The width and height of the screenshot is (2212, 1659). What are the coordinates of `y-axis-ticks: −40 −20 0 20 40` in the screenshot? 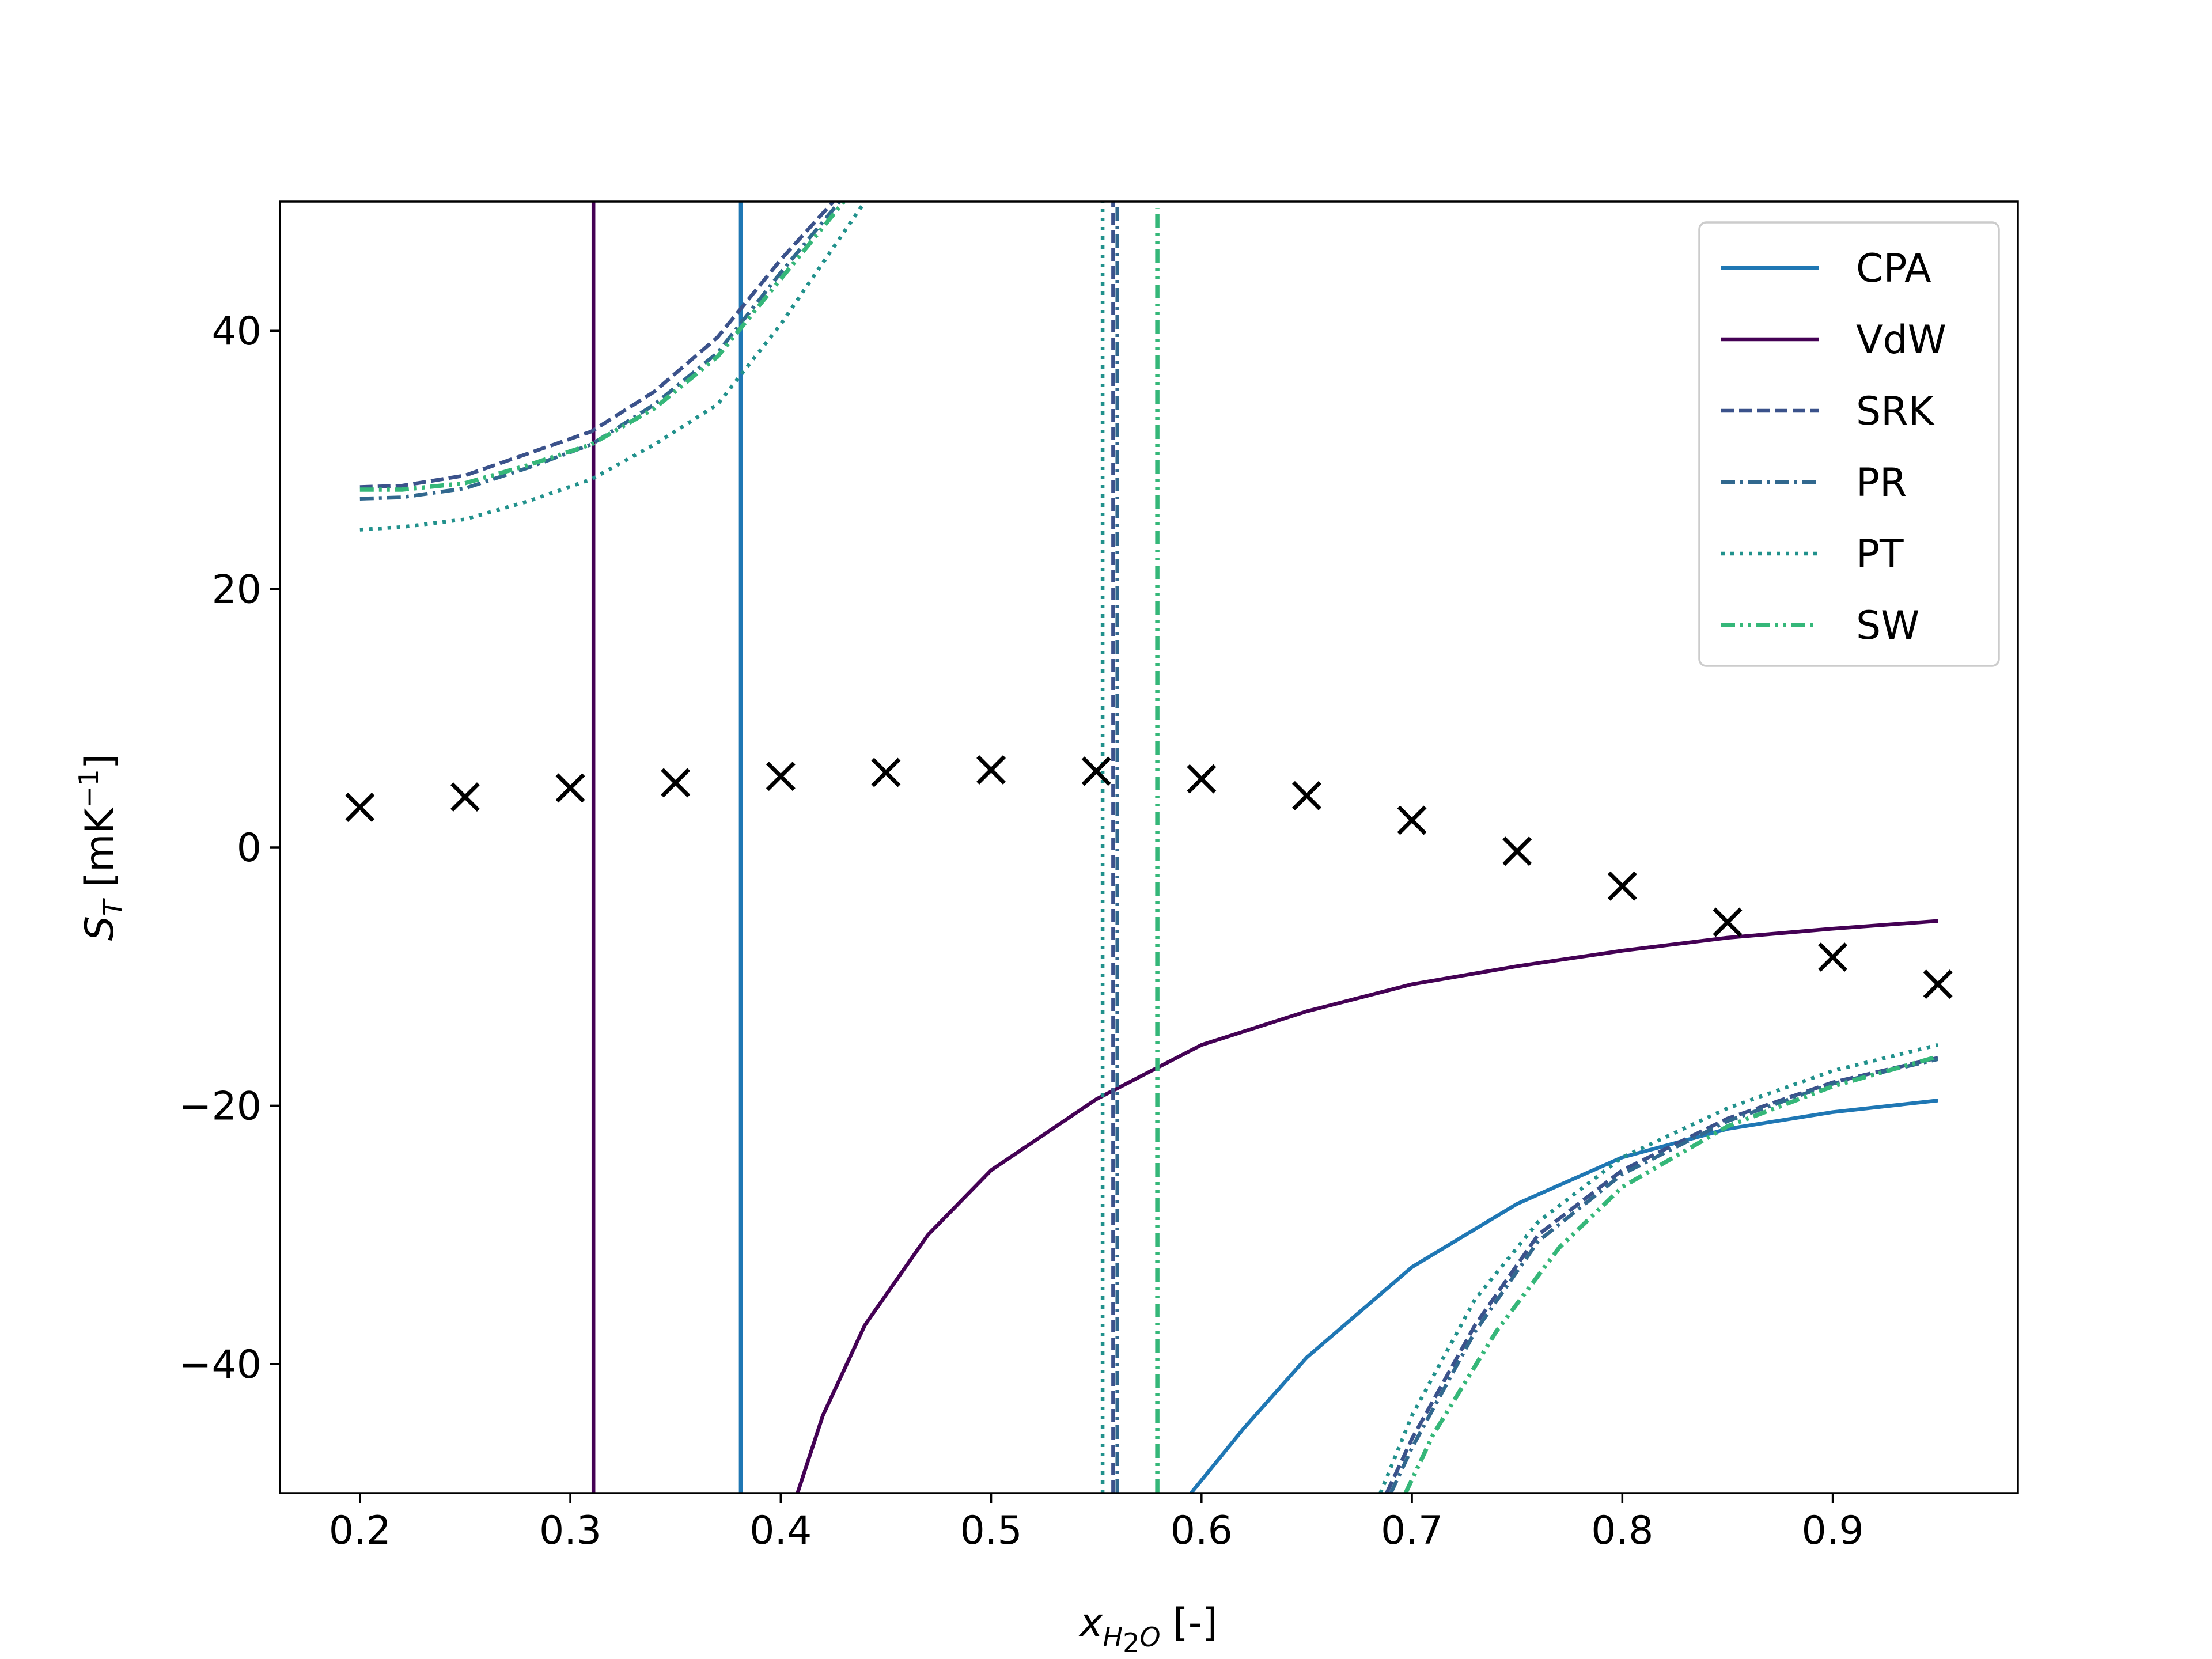 It's located at (229, 848).